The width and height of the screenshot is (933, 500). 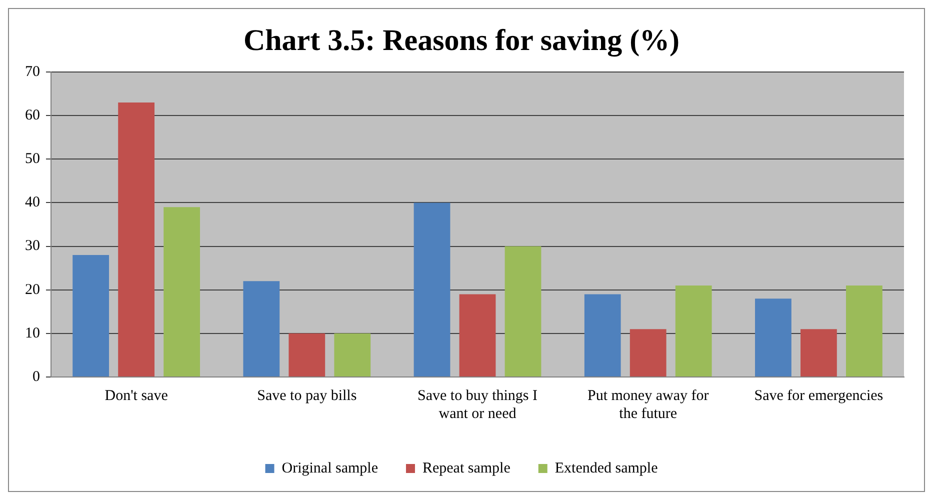 What do you see at coordinates (136, 396) in the screenshot?
I see `x-tick-label: Don't save` at bounding box center [136, 396].